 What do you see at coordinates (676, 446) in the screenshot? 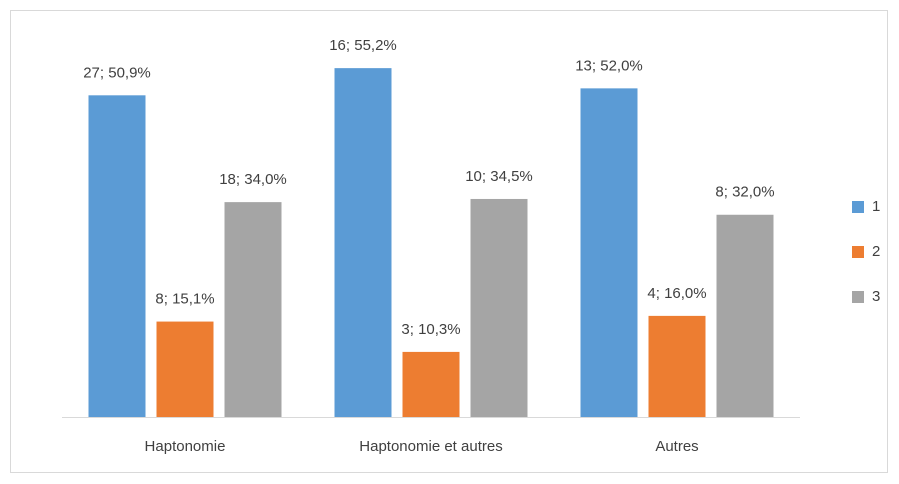
I see `x-tick-label: Autres` at bounding box center [676, 446].